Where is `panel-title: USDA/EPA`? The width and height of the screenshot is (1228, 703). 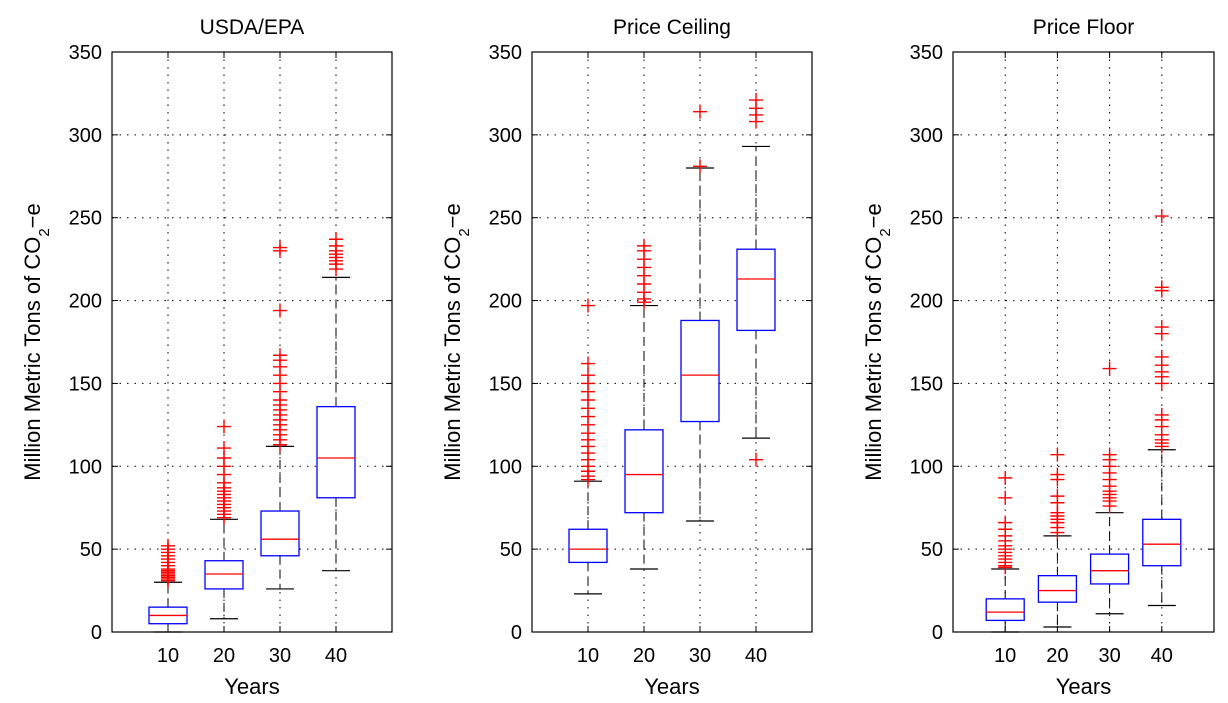
panel-title: USDA/EPA is located at coordinates (252, 27).